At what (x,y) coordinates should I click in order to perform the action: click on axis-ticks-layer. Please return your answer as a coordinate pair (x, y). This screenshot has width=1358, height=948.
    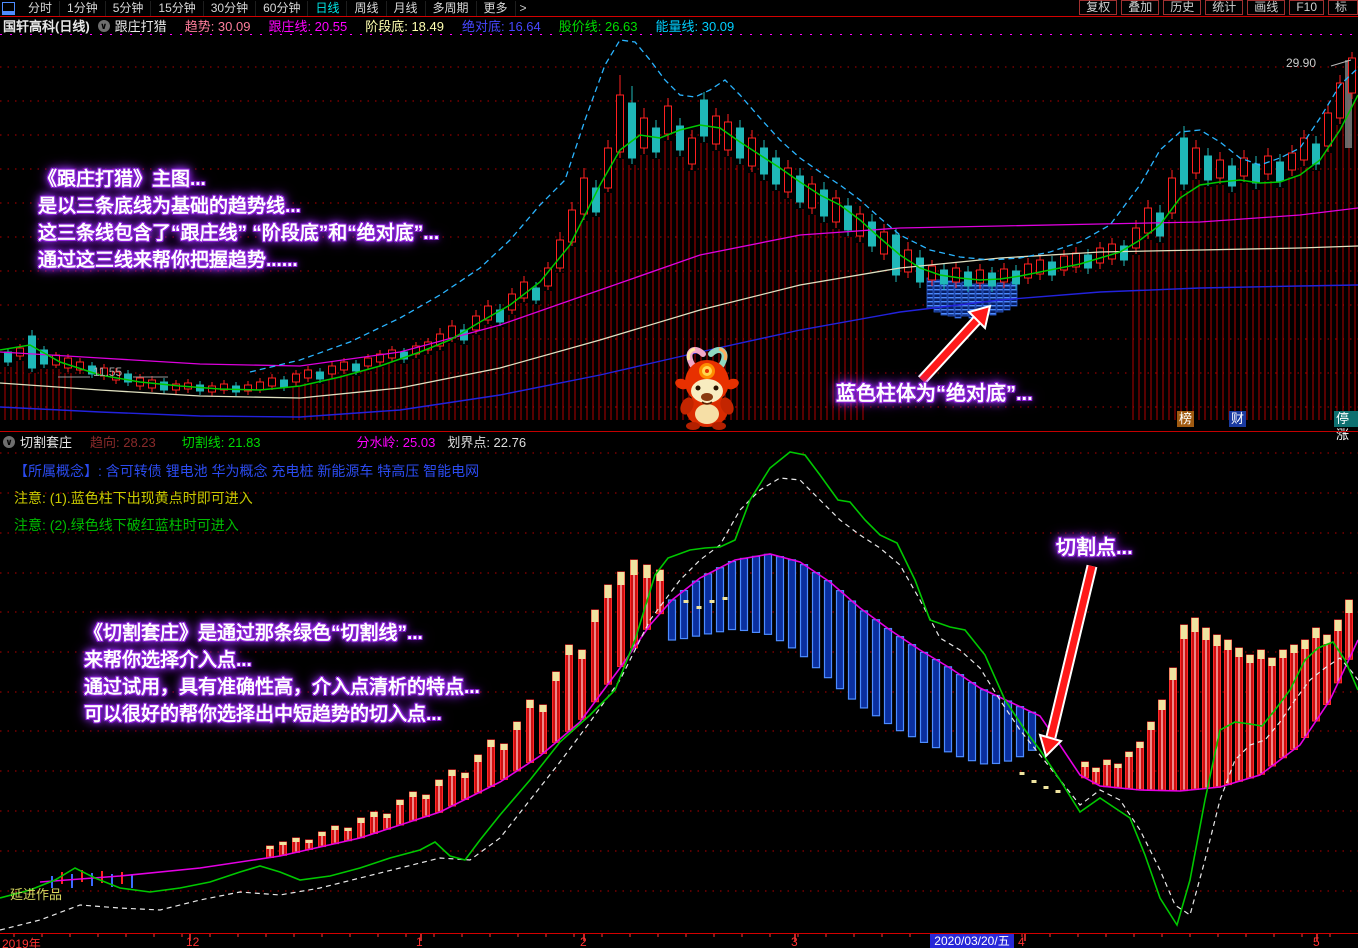
    Looking at the image, I should click on (672, 937).